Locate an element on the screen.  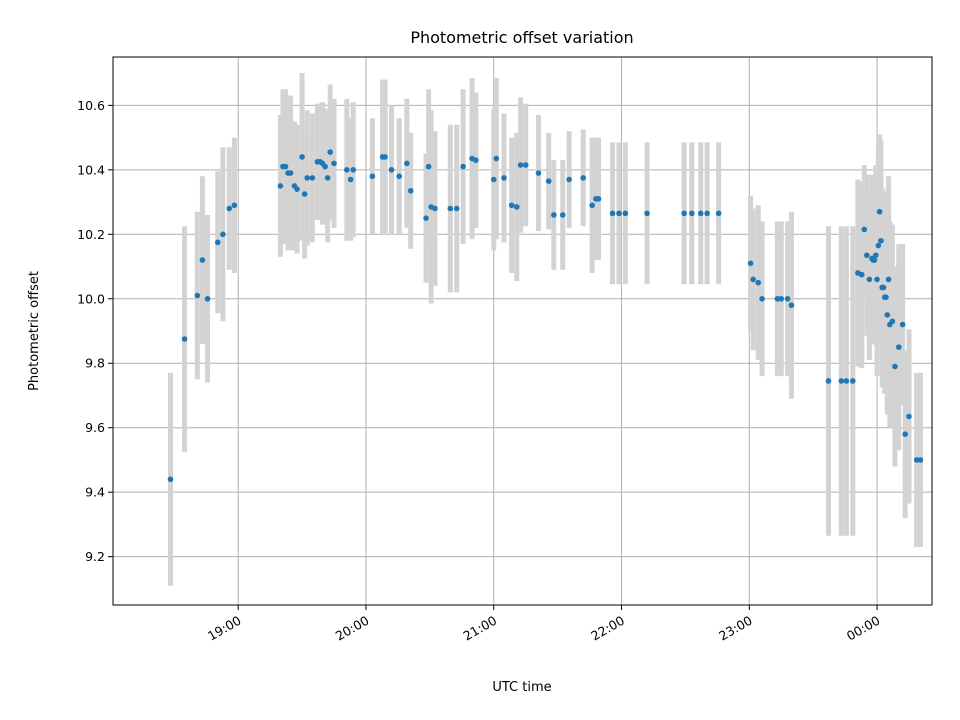
x-axis-ticks: 19:00 20:00 21:00 22:00 23:00 00:00 is located at coordinates (544, 624).